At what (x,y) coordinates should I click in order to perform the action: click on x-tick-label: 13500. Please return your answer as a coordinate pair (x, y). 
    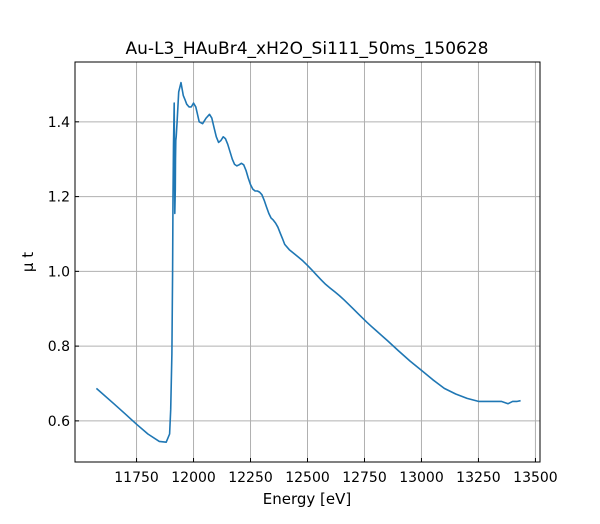
    Looking at the image, I should click on (535, 478).